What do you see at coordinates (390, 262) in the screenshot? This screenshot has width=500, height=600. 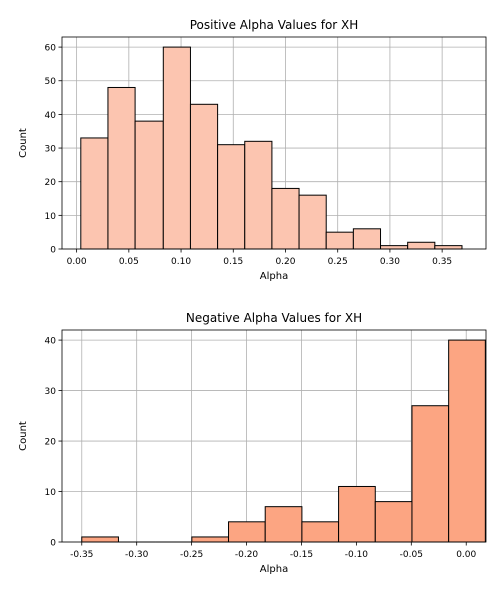 I see `x-tick-label: 0.30` at bounding box center [390, 262].